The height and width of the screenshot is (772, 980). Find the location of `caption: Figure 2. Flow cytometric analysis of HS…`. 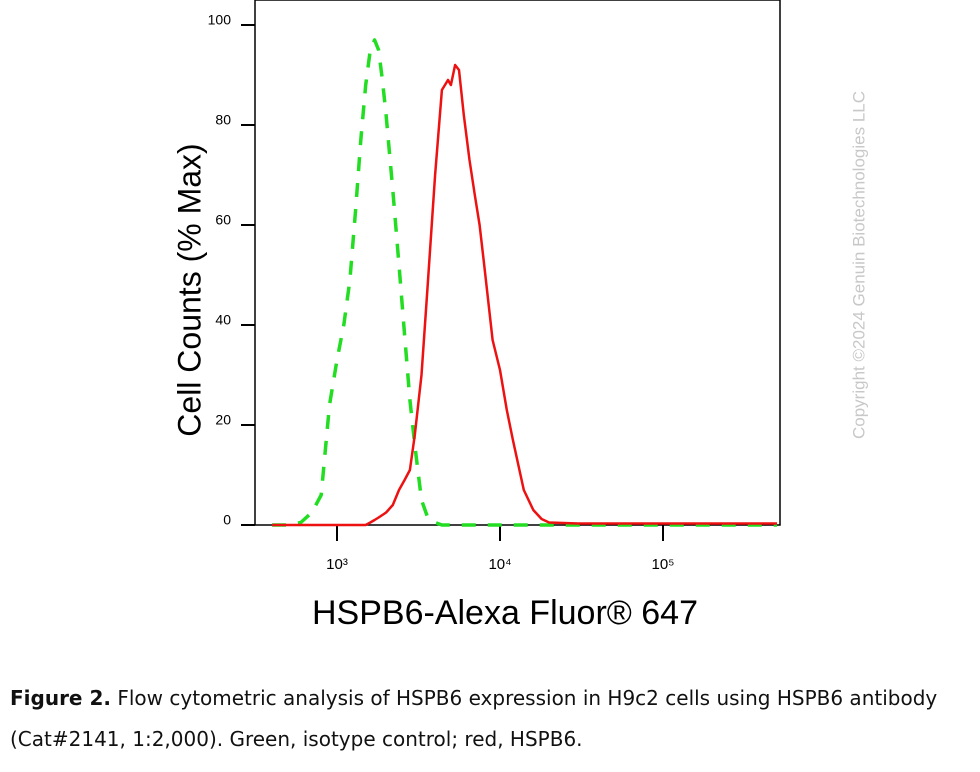

caption: Figure 2. Flow cytometric analysis of HS… is located at coordinates (492, 719).